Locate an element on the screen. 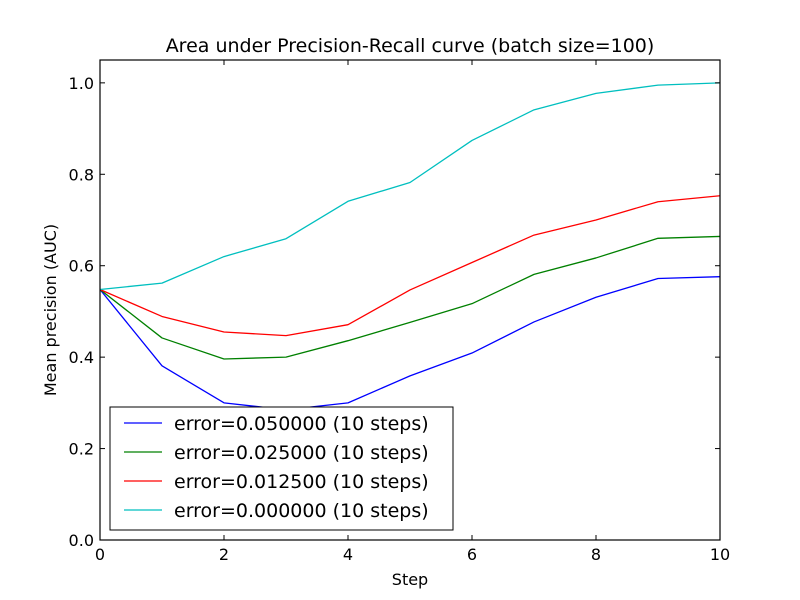 The height and width of the screenshot is (600, 800). x-tick-label: 0 is located at coordinates (100, 554).